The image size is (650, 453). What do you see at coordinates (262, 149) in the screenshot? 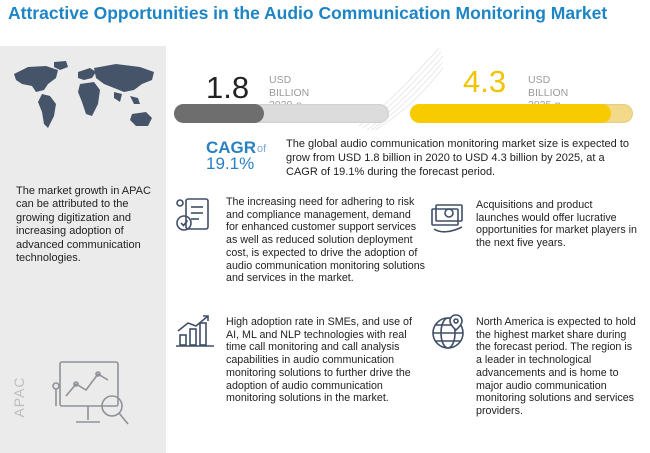
I see `cagr-of: of` at bounding box center [262, 149].